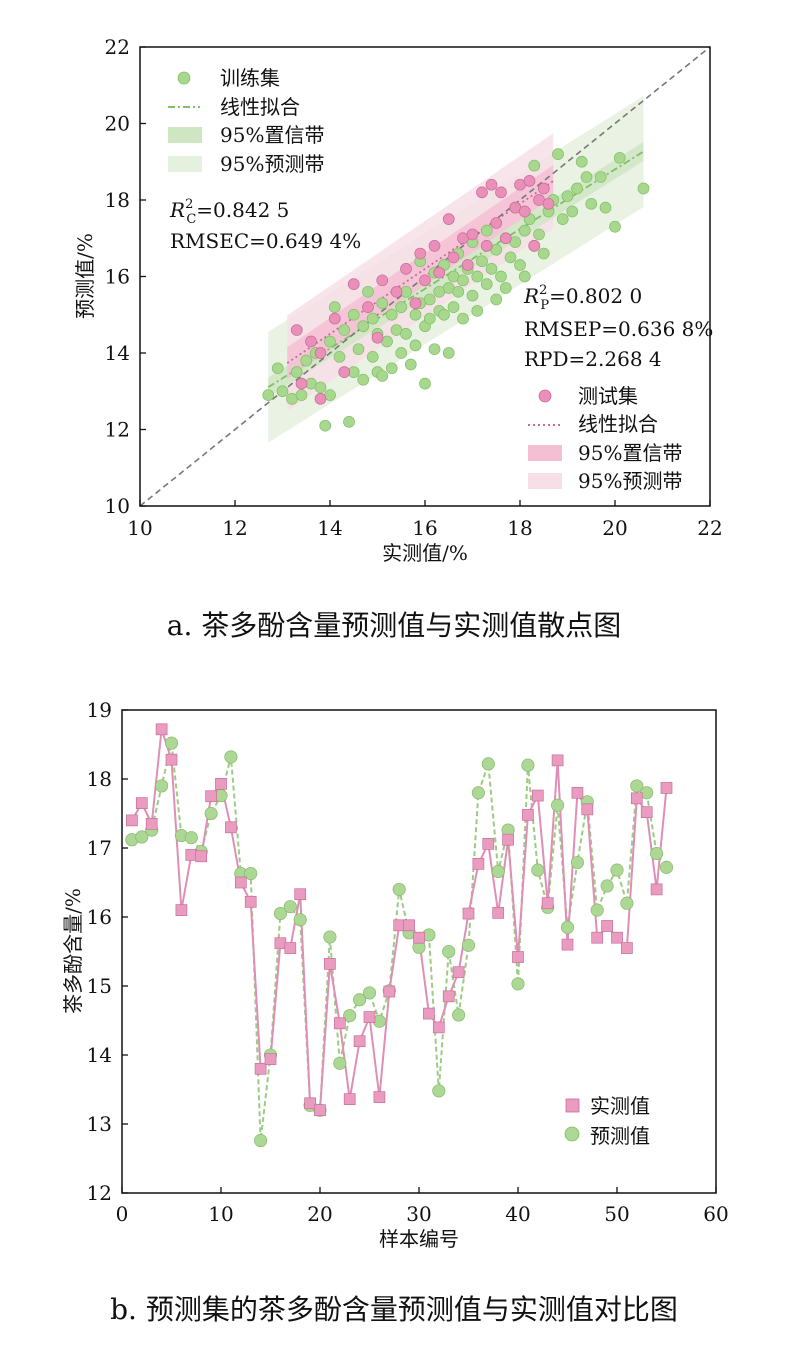 The height and width of the screenshot is (1355, 788). Describe the element at coordinates (424, 528) in the screenshot. I see `x-tick-label-a: 16` at that location.